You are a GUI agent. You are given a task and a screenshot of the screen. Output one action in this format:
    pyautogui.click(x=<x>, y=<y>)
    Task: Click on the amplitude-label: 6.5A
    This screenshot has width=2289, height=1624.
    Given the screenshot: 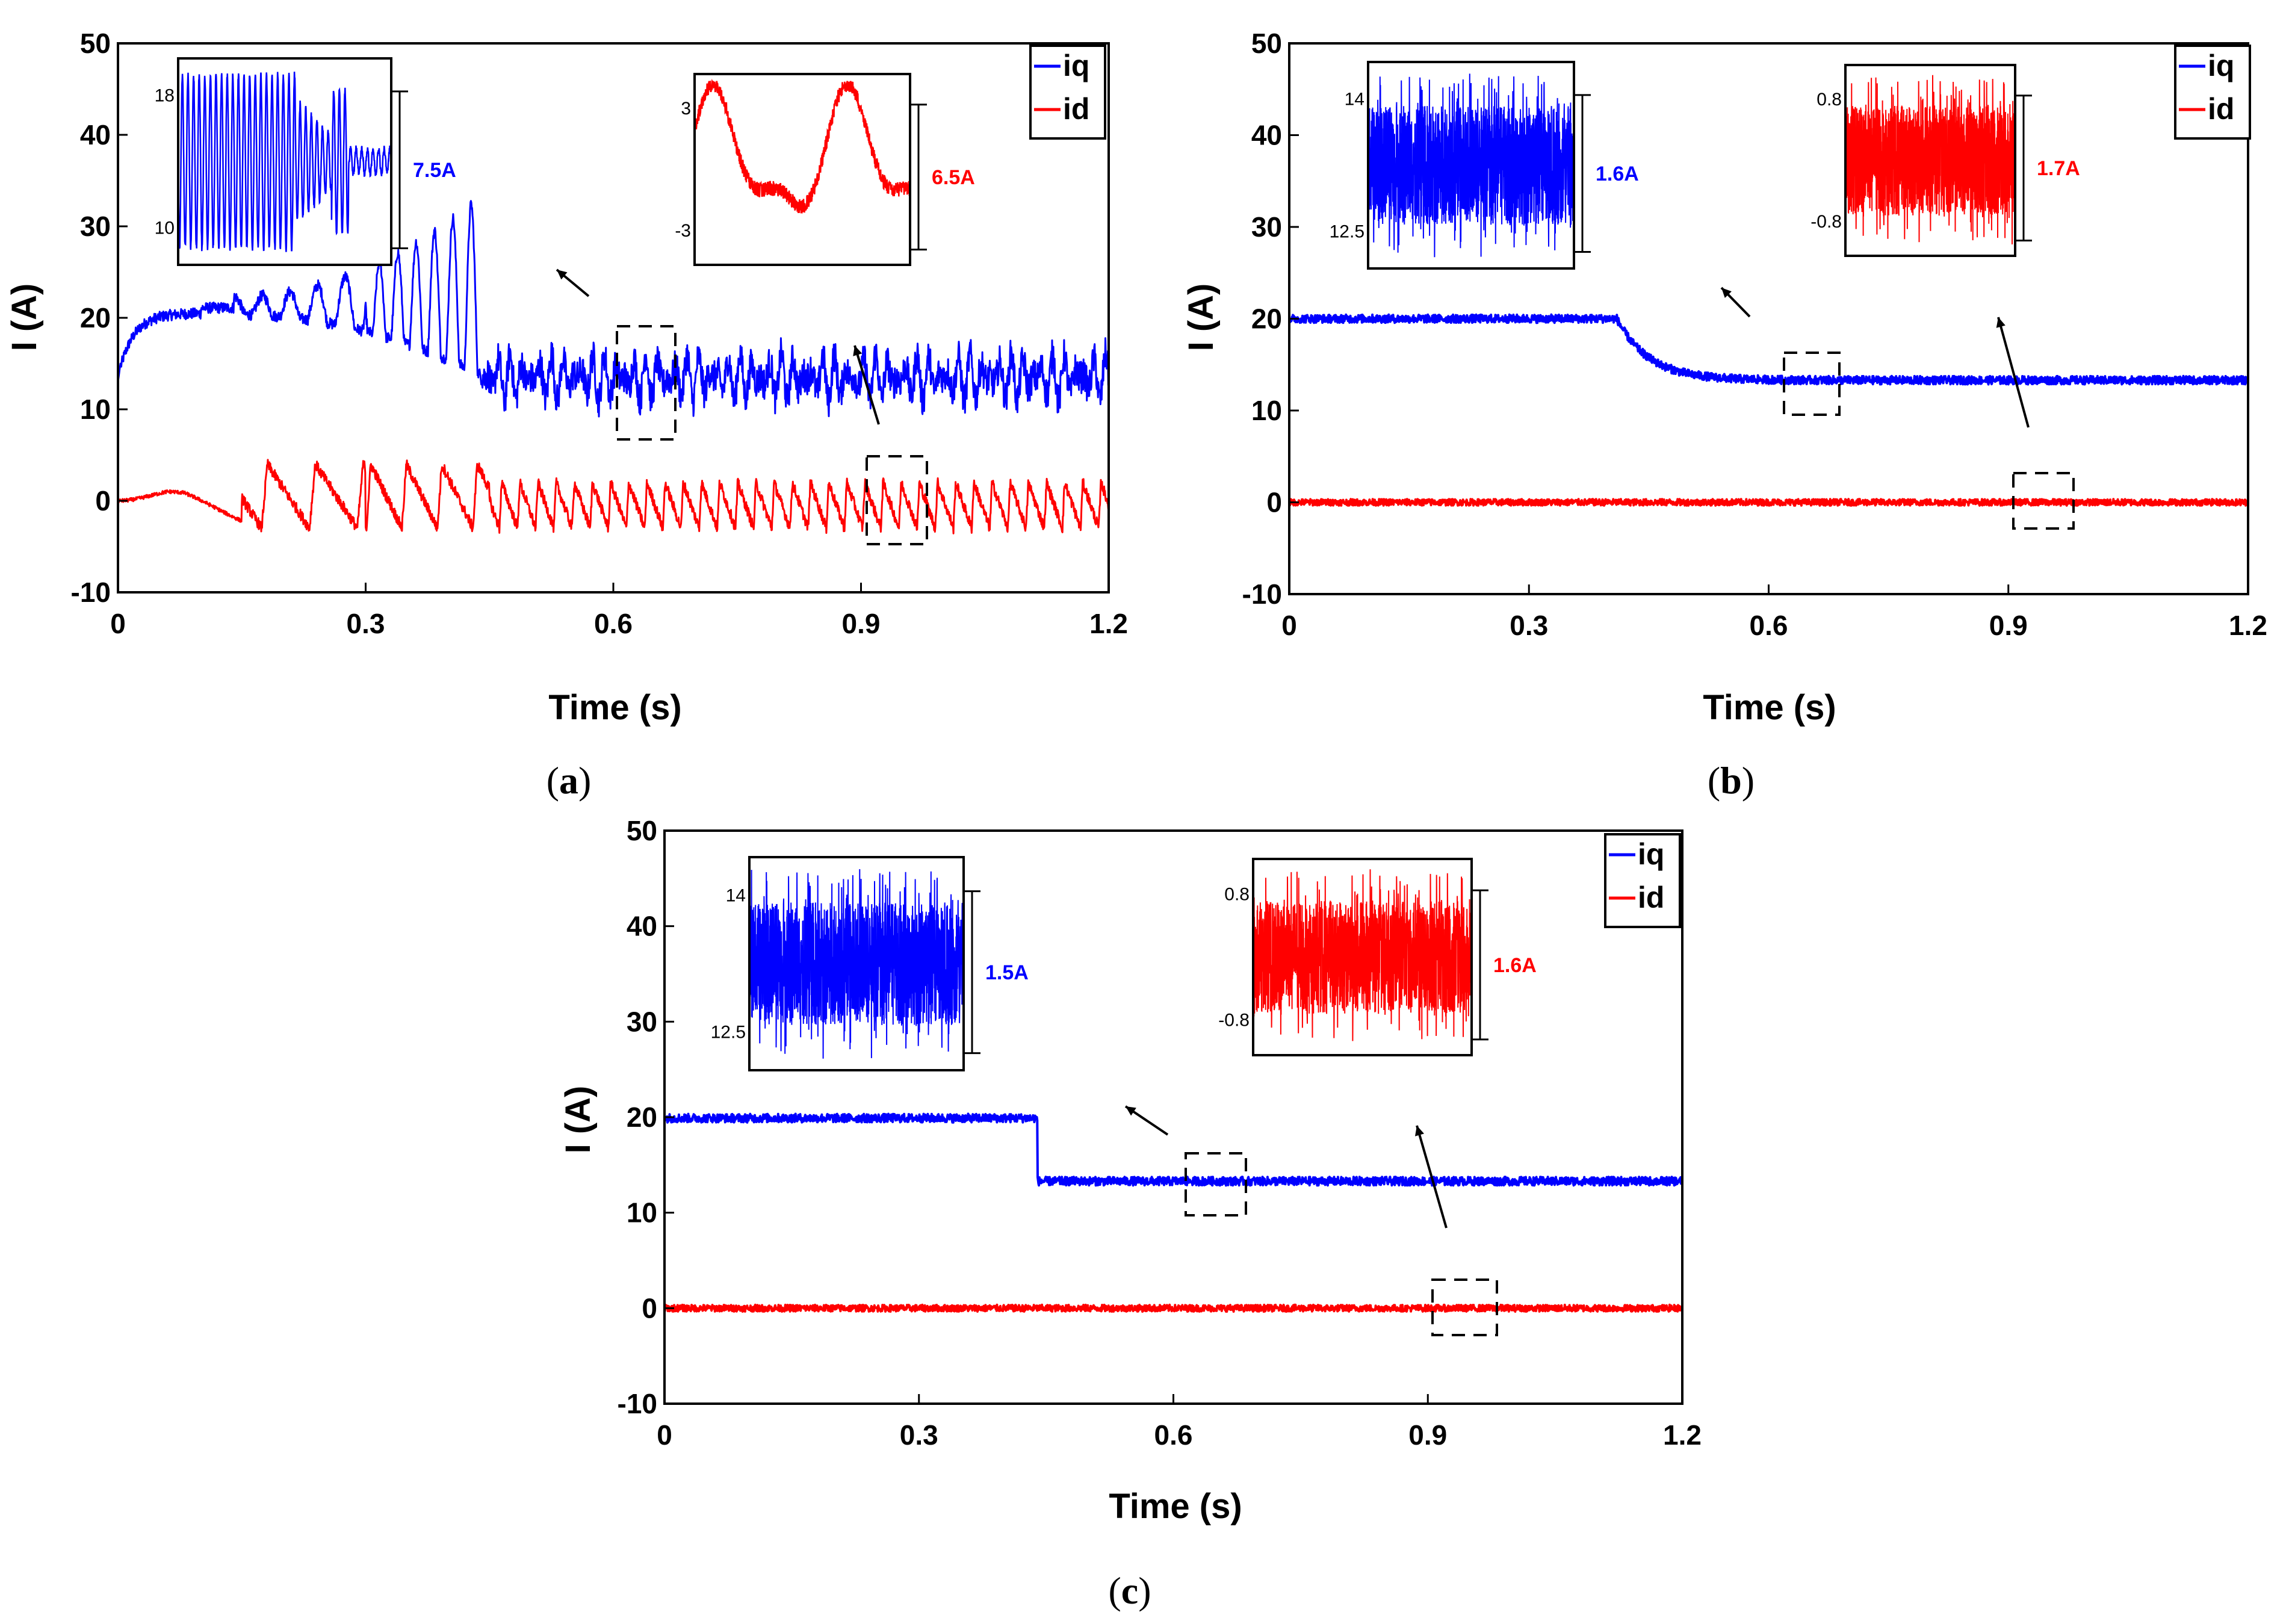 What is the action you would take?
    pyautogui.click(x=953, y=177)
    